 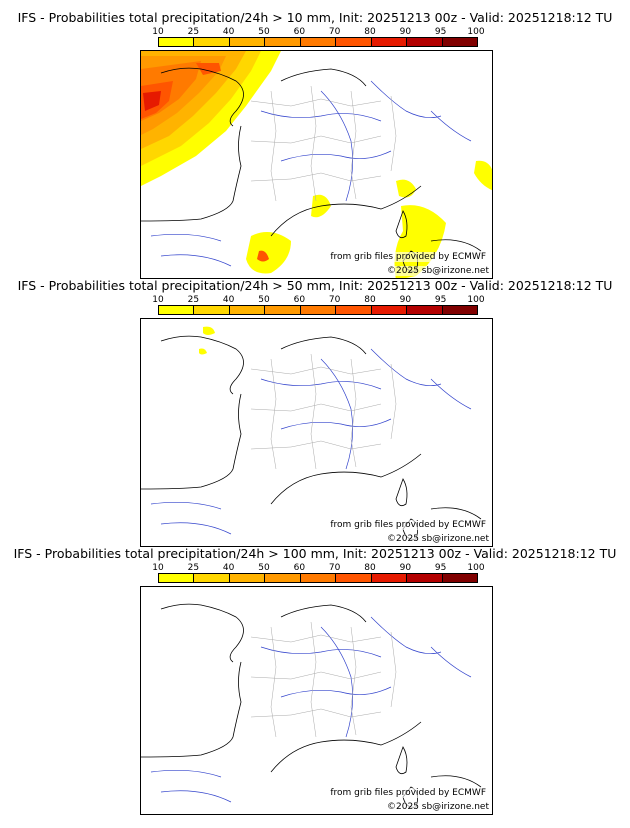 What do you see at coordinates (207, 340) in the screenshot?
I see `precip-shading` at bounding box center [207, 340].